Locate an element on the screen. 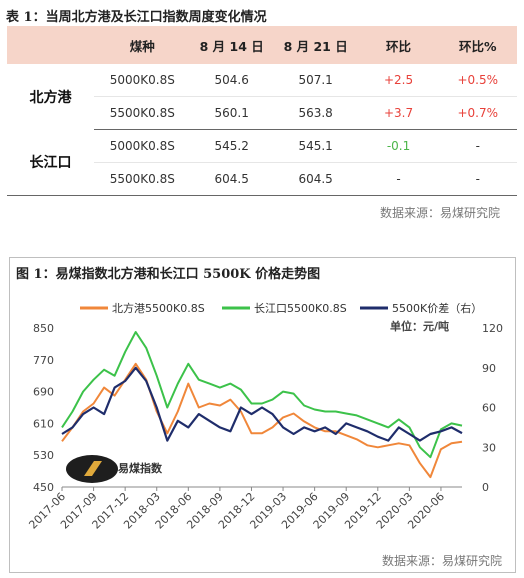  chart-source: 数据来源：易煤研究院 is located at coordinates (442, 561).